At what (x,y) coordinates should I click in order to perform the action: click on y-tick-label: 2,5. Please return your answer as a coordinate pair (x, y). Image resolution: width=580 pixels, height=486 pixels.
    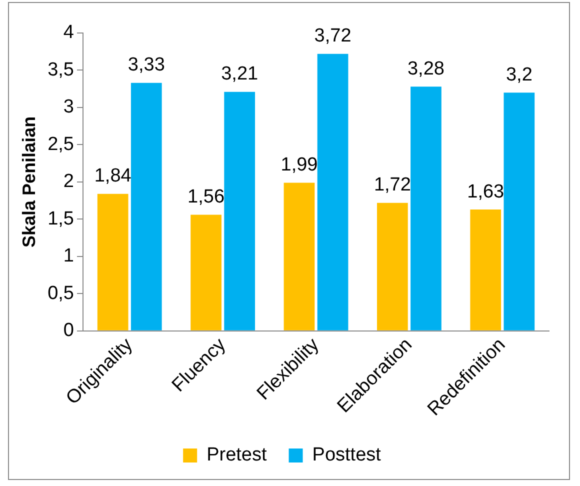
    Looking at the image, I should click on (61, 144).